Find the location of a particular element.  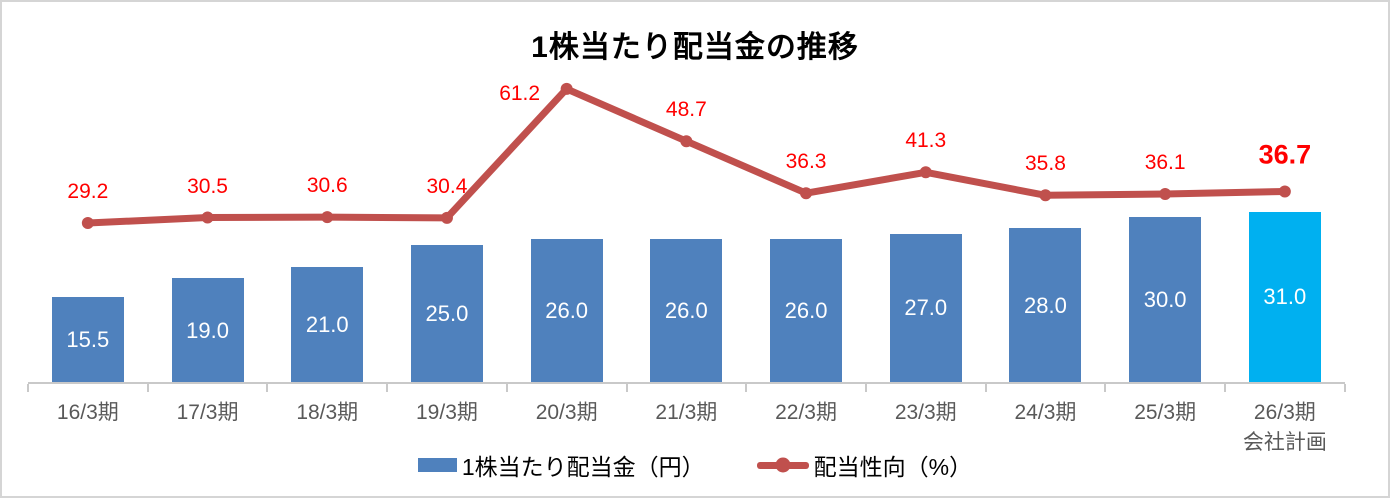

bar-value-label: 28.0 is located at coordinates (1045, 305).